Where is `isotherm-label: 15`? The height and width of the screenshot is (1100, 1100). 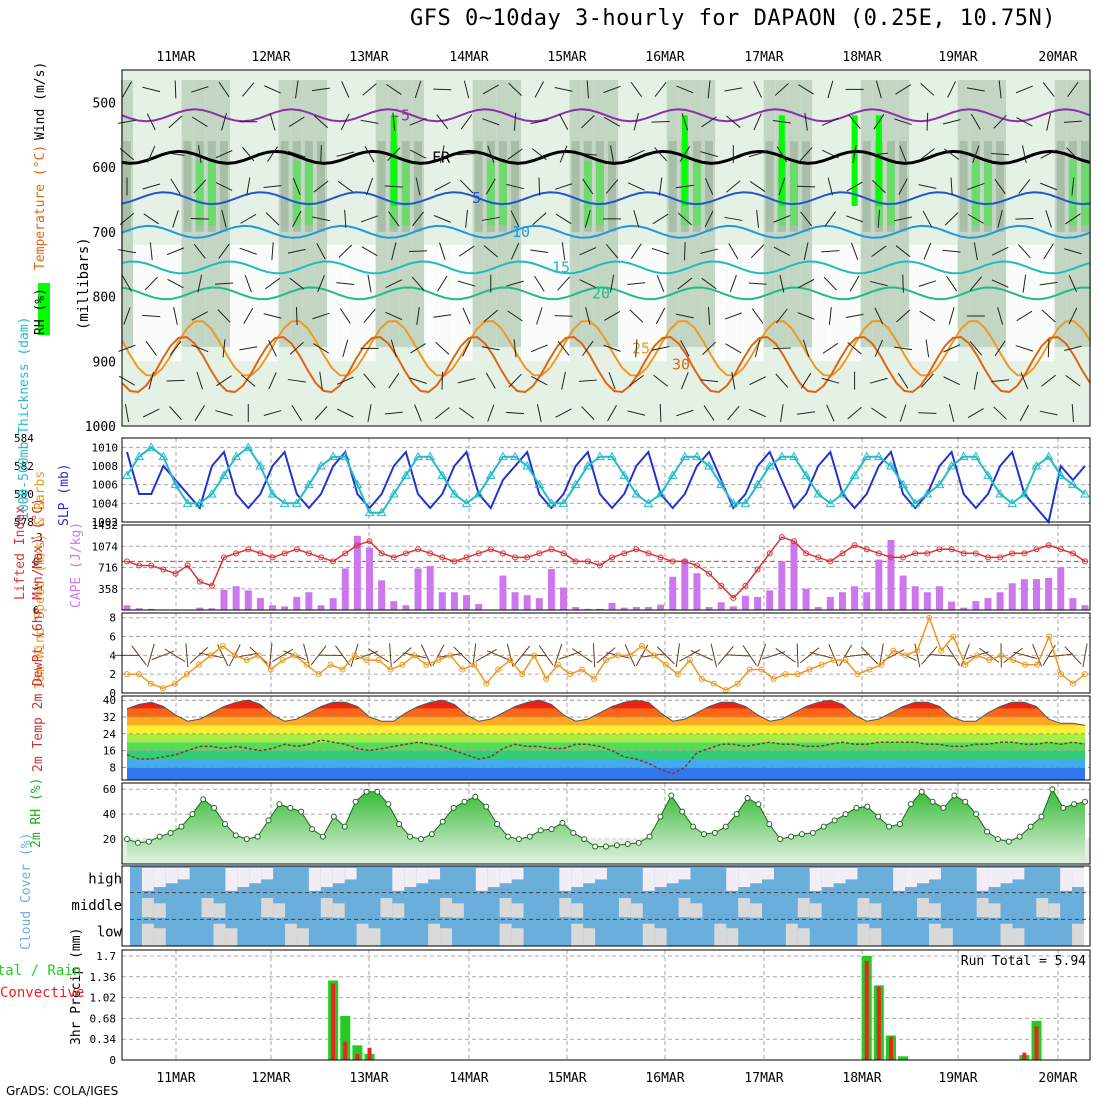 isotherm-label: 15 is located at coordinates (561, 267).